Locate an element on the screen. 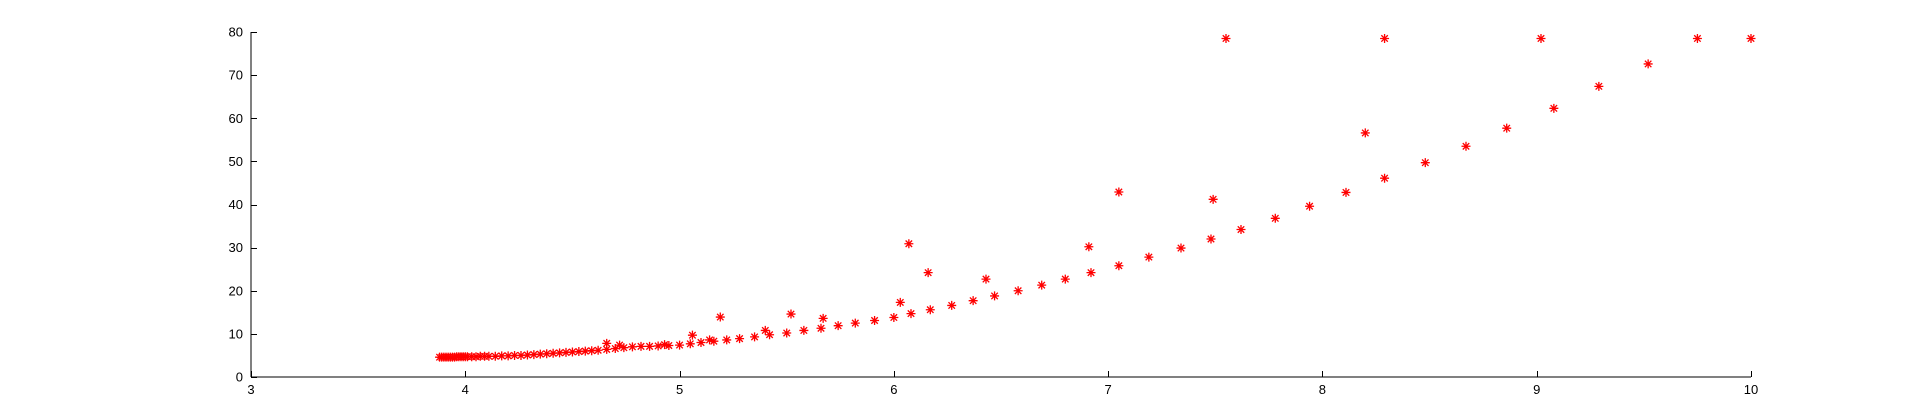 This screenshot has width=1916, height=420. x-tick-label: 7 is located at coordinates (1108, 389).